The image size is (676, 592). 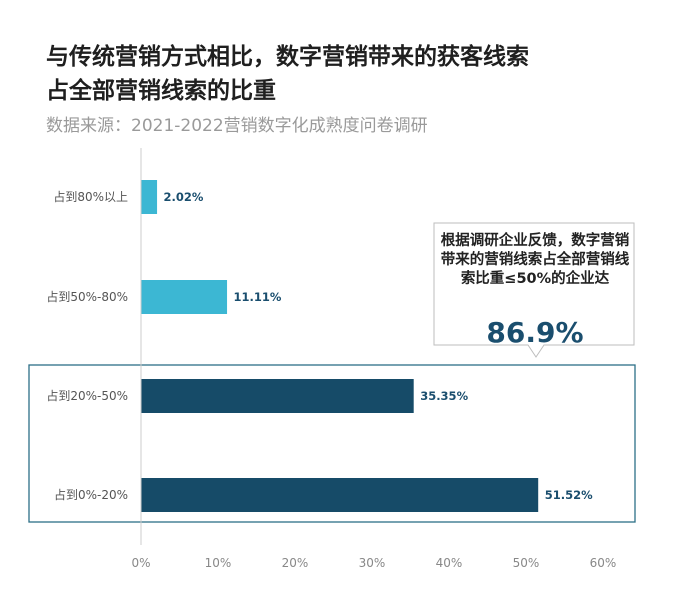 I want to click on title-line-2: 占全部营销线索的比重, so click(x=161, y=91).